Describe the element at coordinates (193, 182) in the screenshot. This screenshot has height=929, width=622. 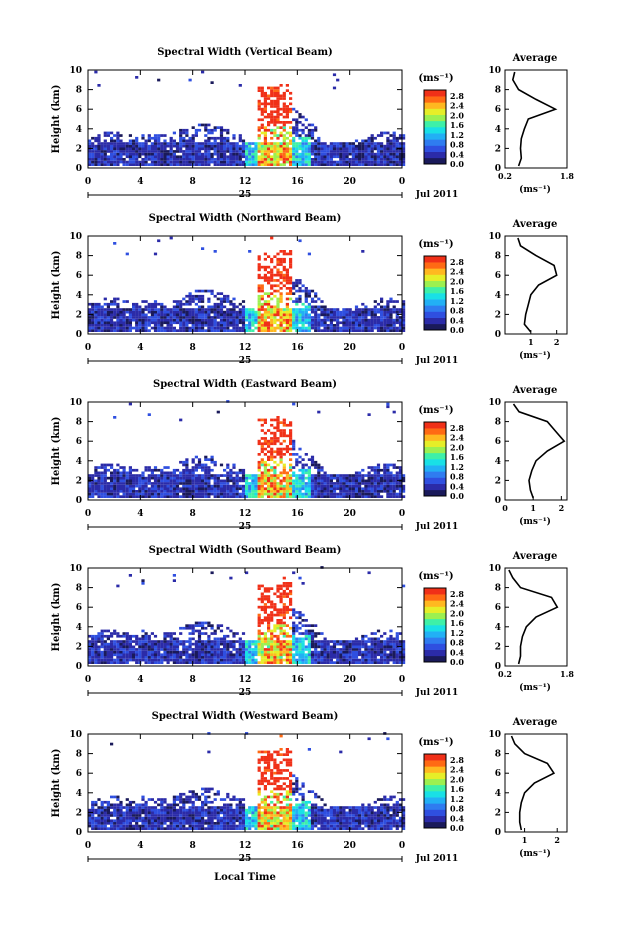
I see `x-tick-label: 8` at that location.